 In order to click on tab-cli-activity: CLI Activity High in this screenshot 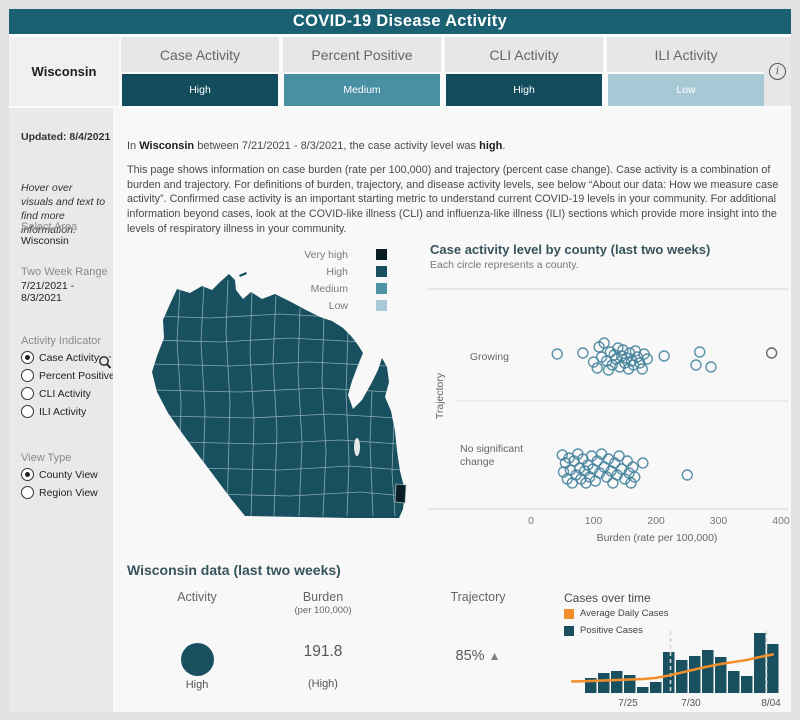, I will do `click(524, 71)`.